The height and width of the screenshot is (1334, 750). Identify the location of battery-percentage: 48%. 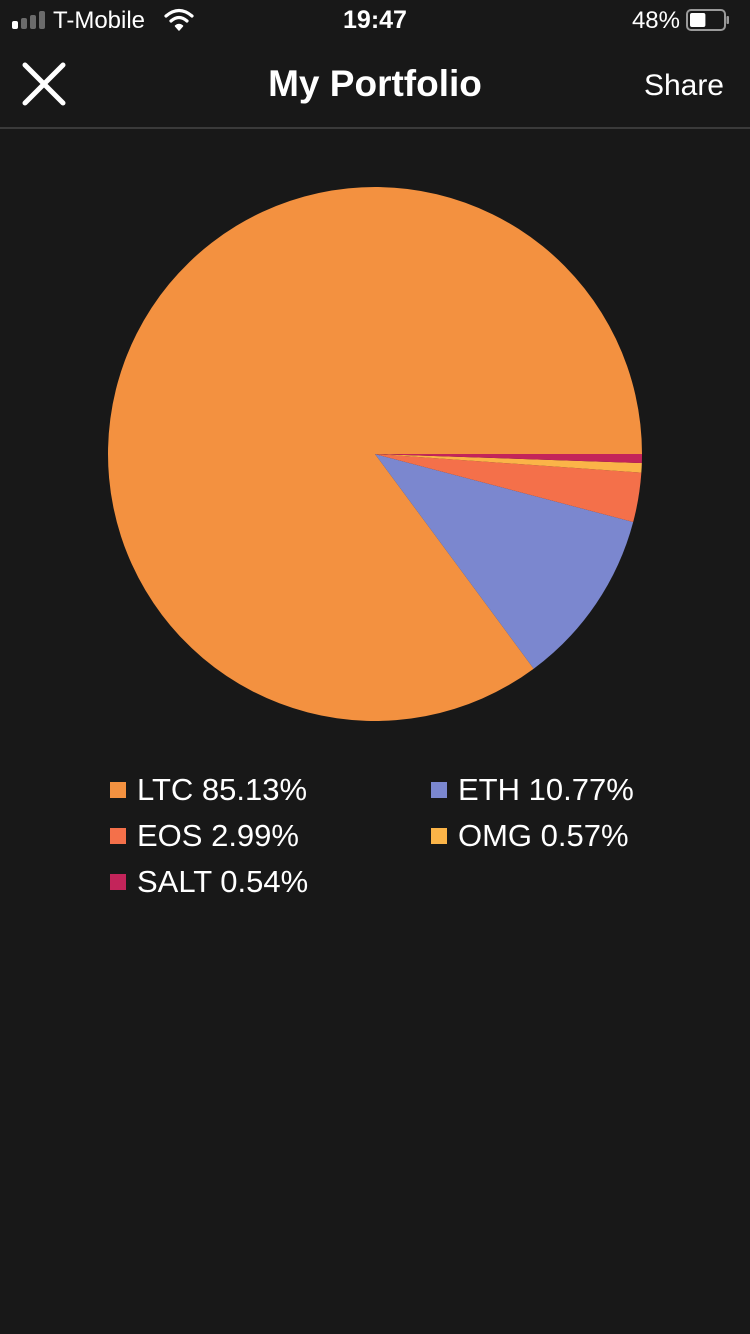
(655, 20).